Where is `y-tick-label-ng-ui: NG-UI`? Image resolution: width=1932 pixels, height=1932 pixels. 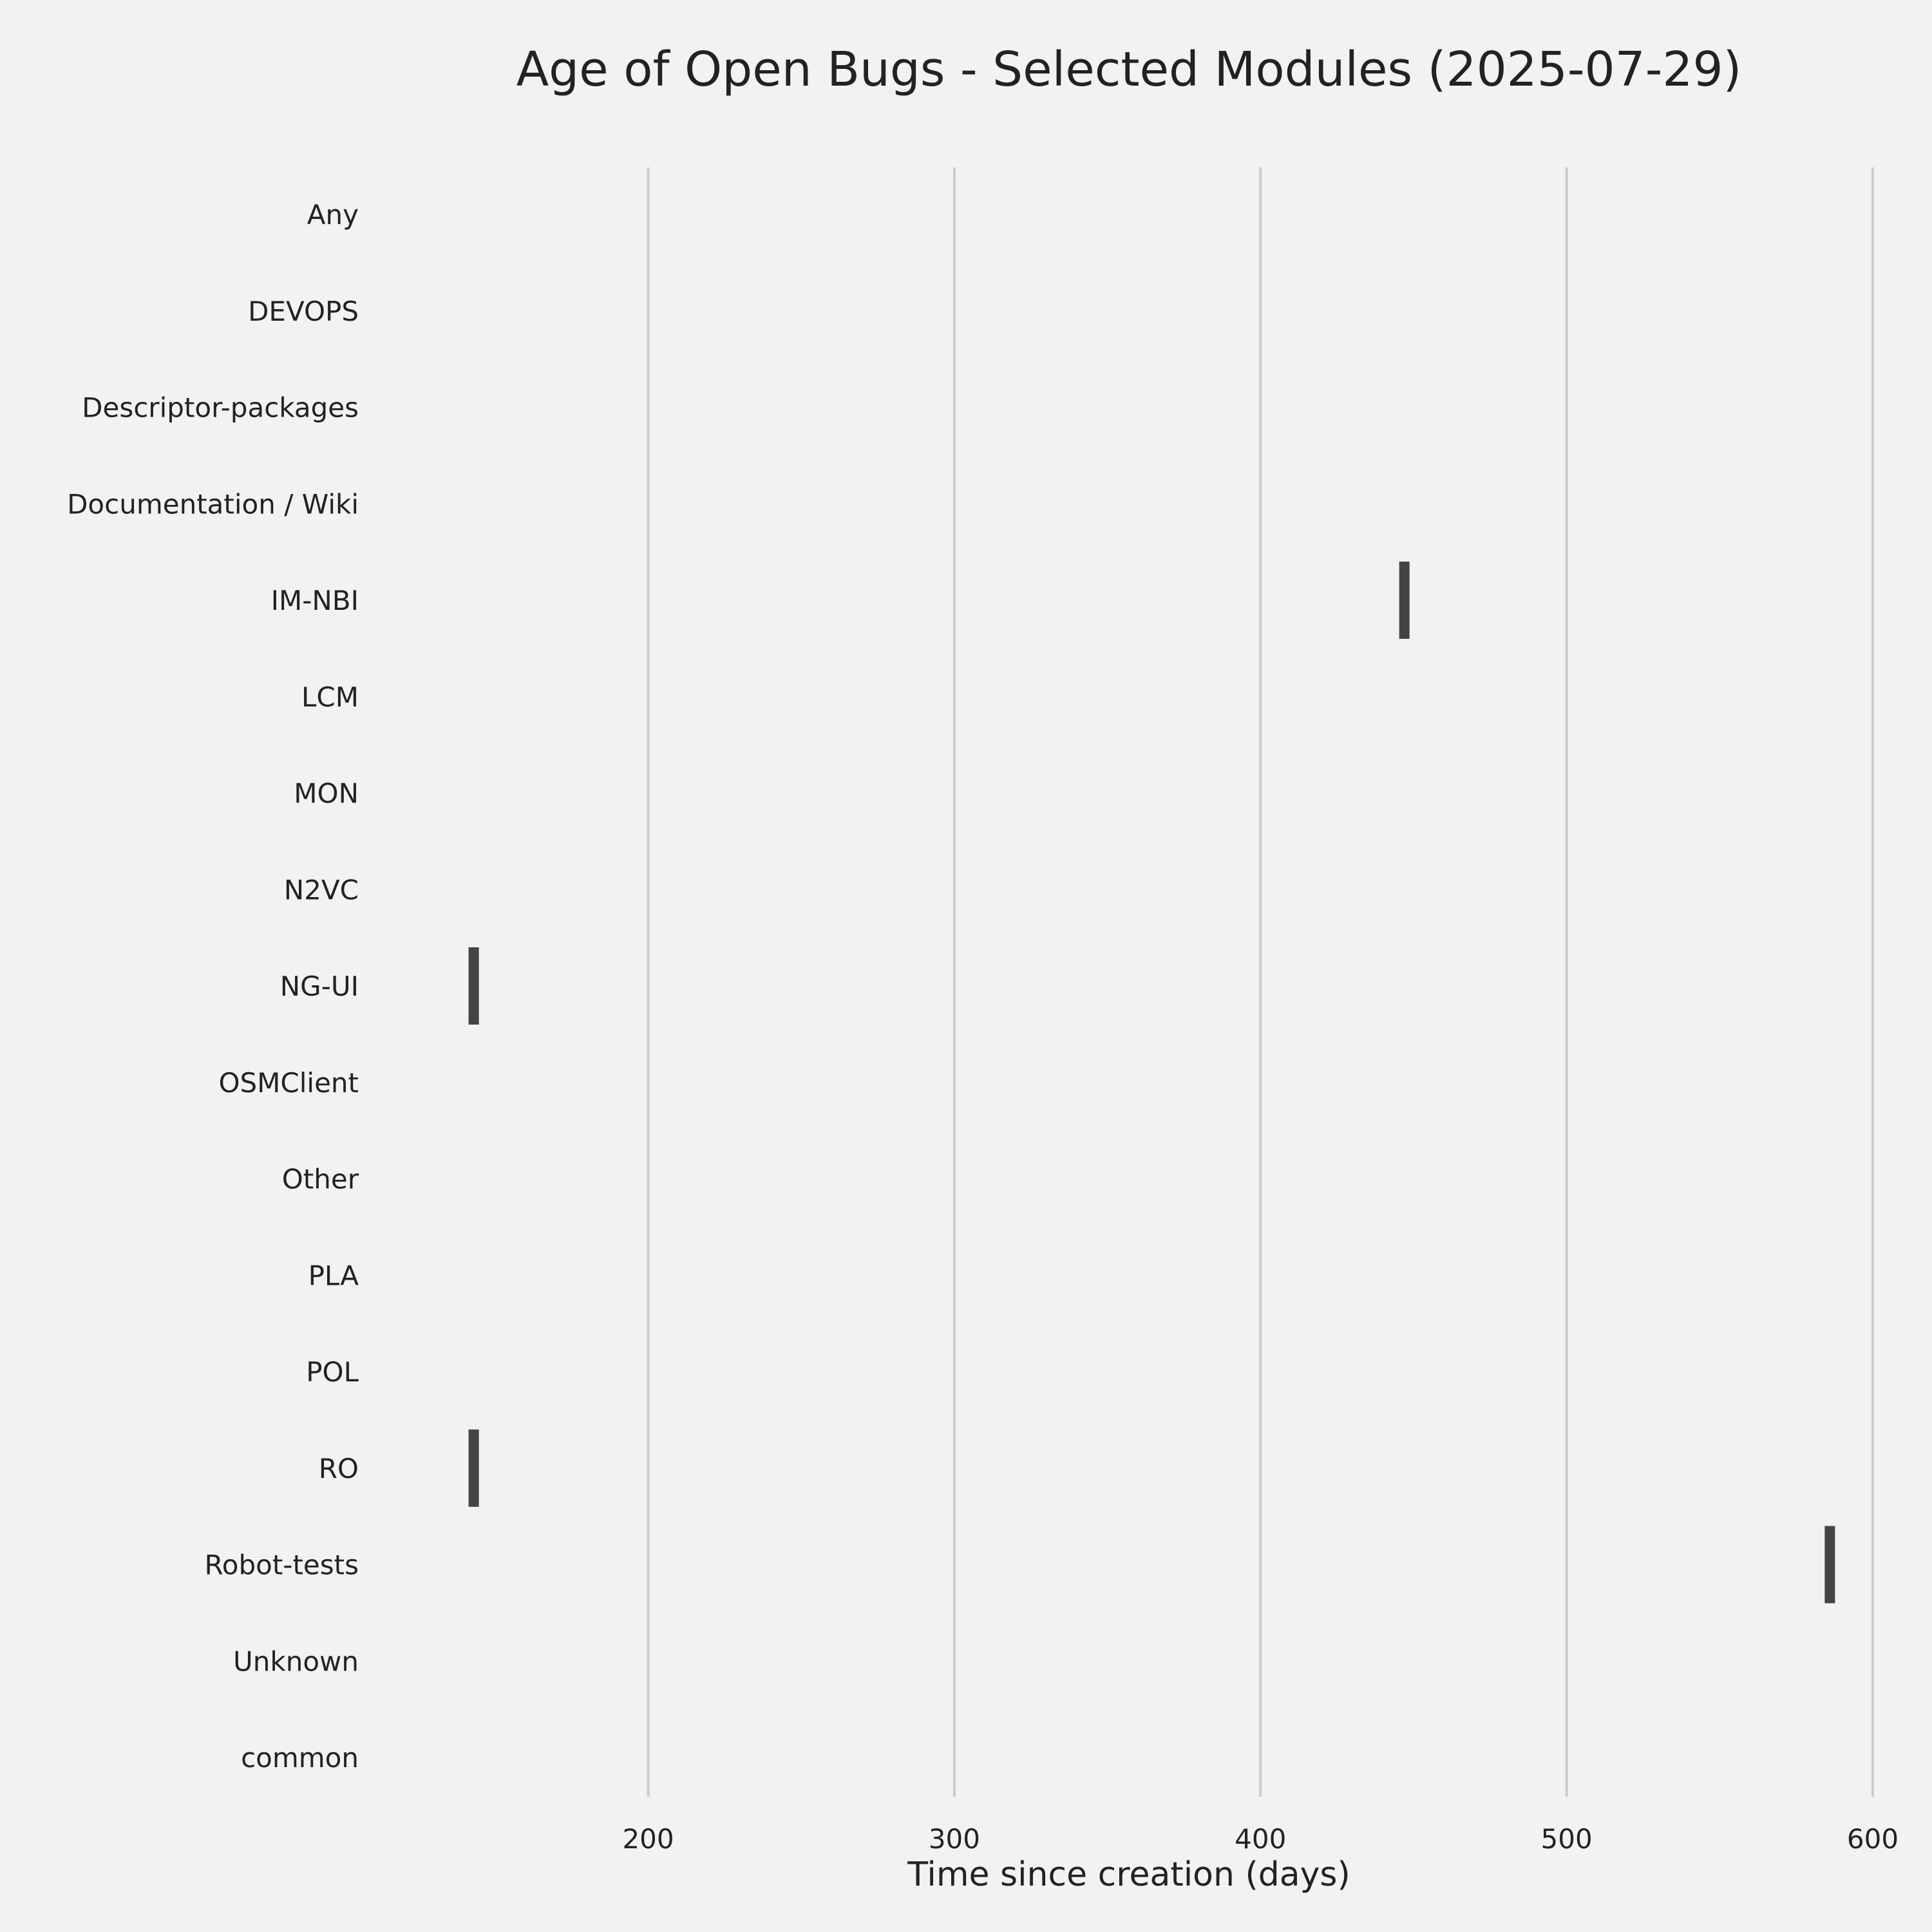 y-tick-label-ng-ui: NG-UI is located at coordinates (319, 986).